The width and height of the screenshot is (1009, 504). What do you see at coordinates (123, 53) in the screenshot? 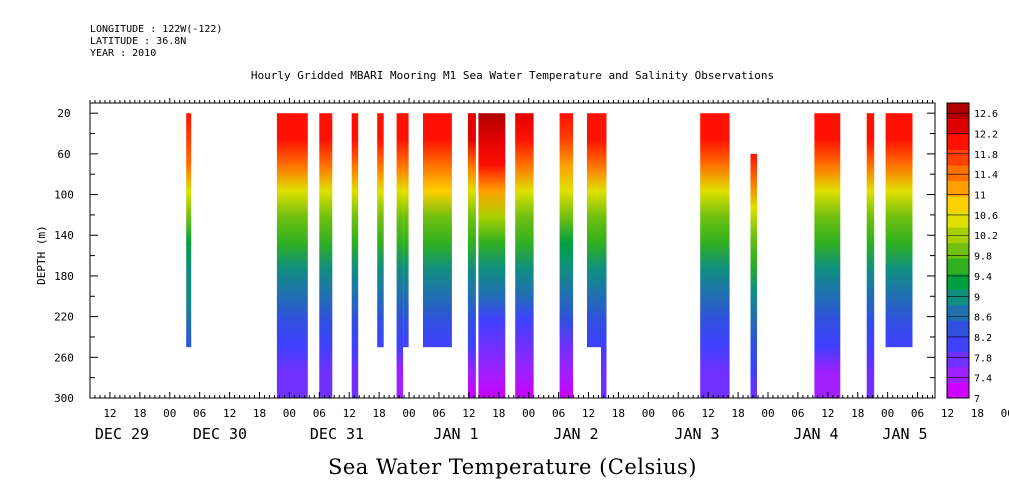
I see `year-label: YEAR : 2010` at bounding box center [123, 53].